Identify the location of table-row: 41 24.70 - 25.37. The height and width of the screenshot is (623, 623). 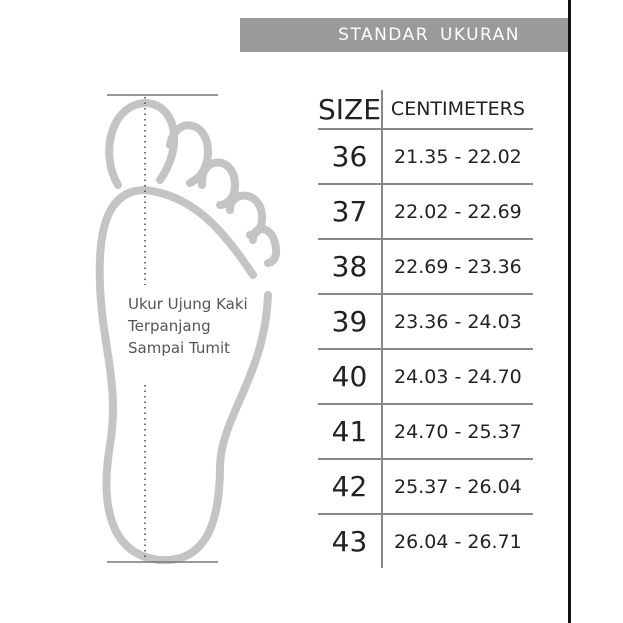
(425, 431).